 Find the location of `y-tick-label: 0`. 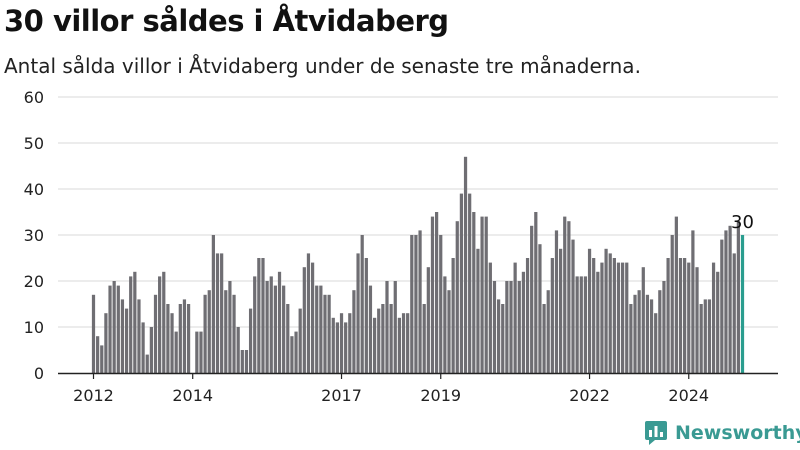

y-tick-label: 0 is located at coordinates (39, 373).